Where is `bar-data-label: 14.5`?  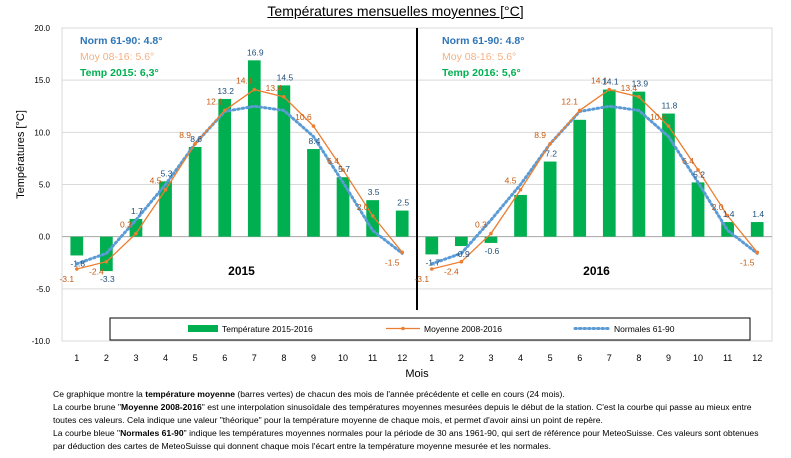
bar-data-label: 14.5 is located at coordinates (285, 77).